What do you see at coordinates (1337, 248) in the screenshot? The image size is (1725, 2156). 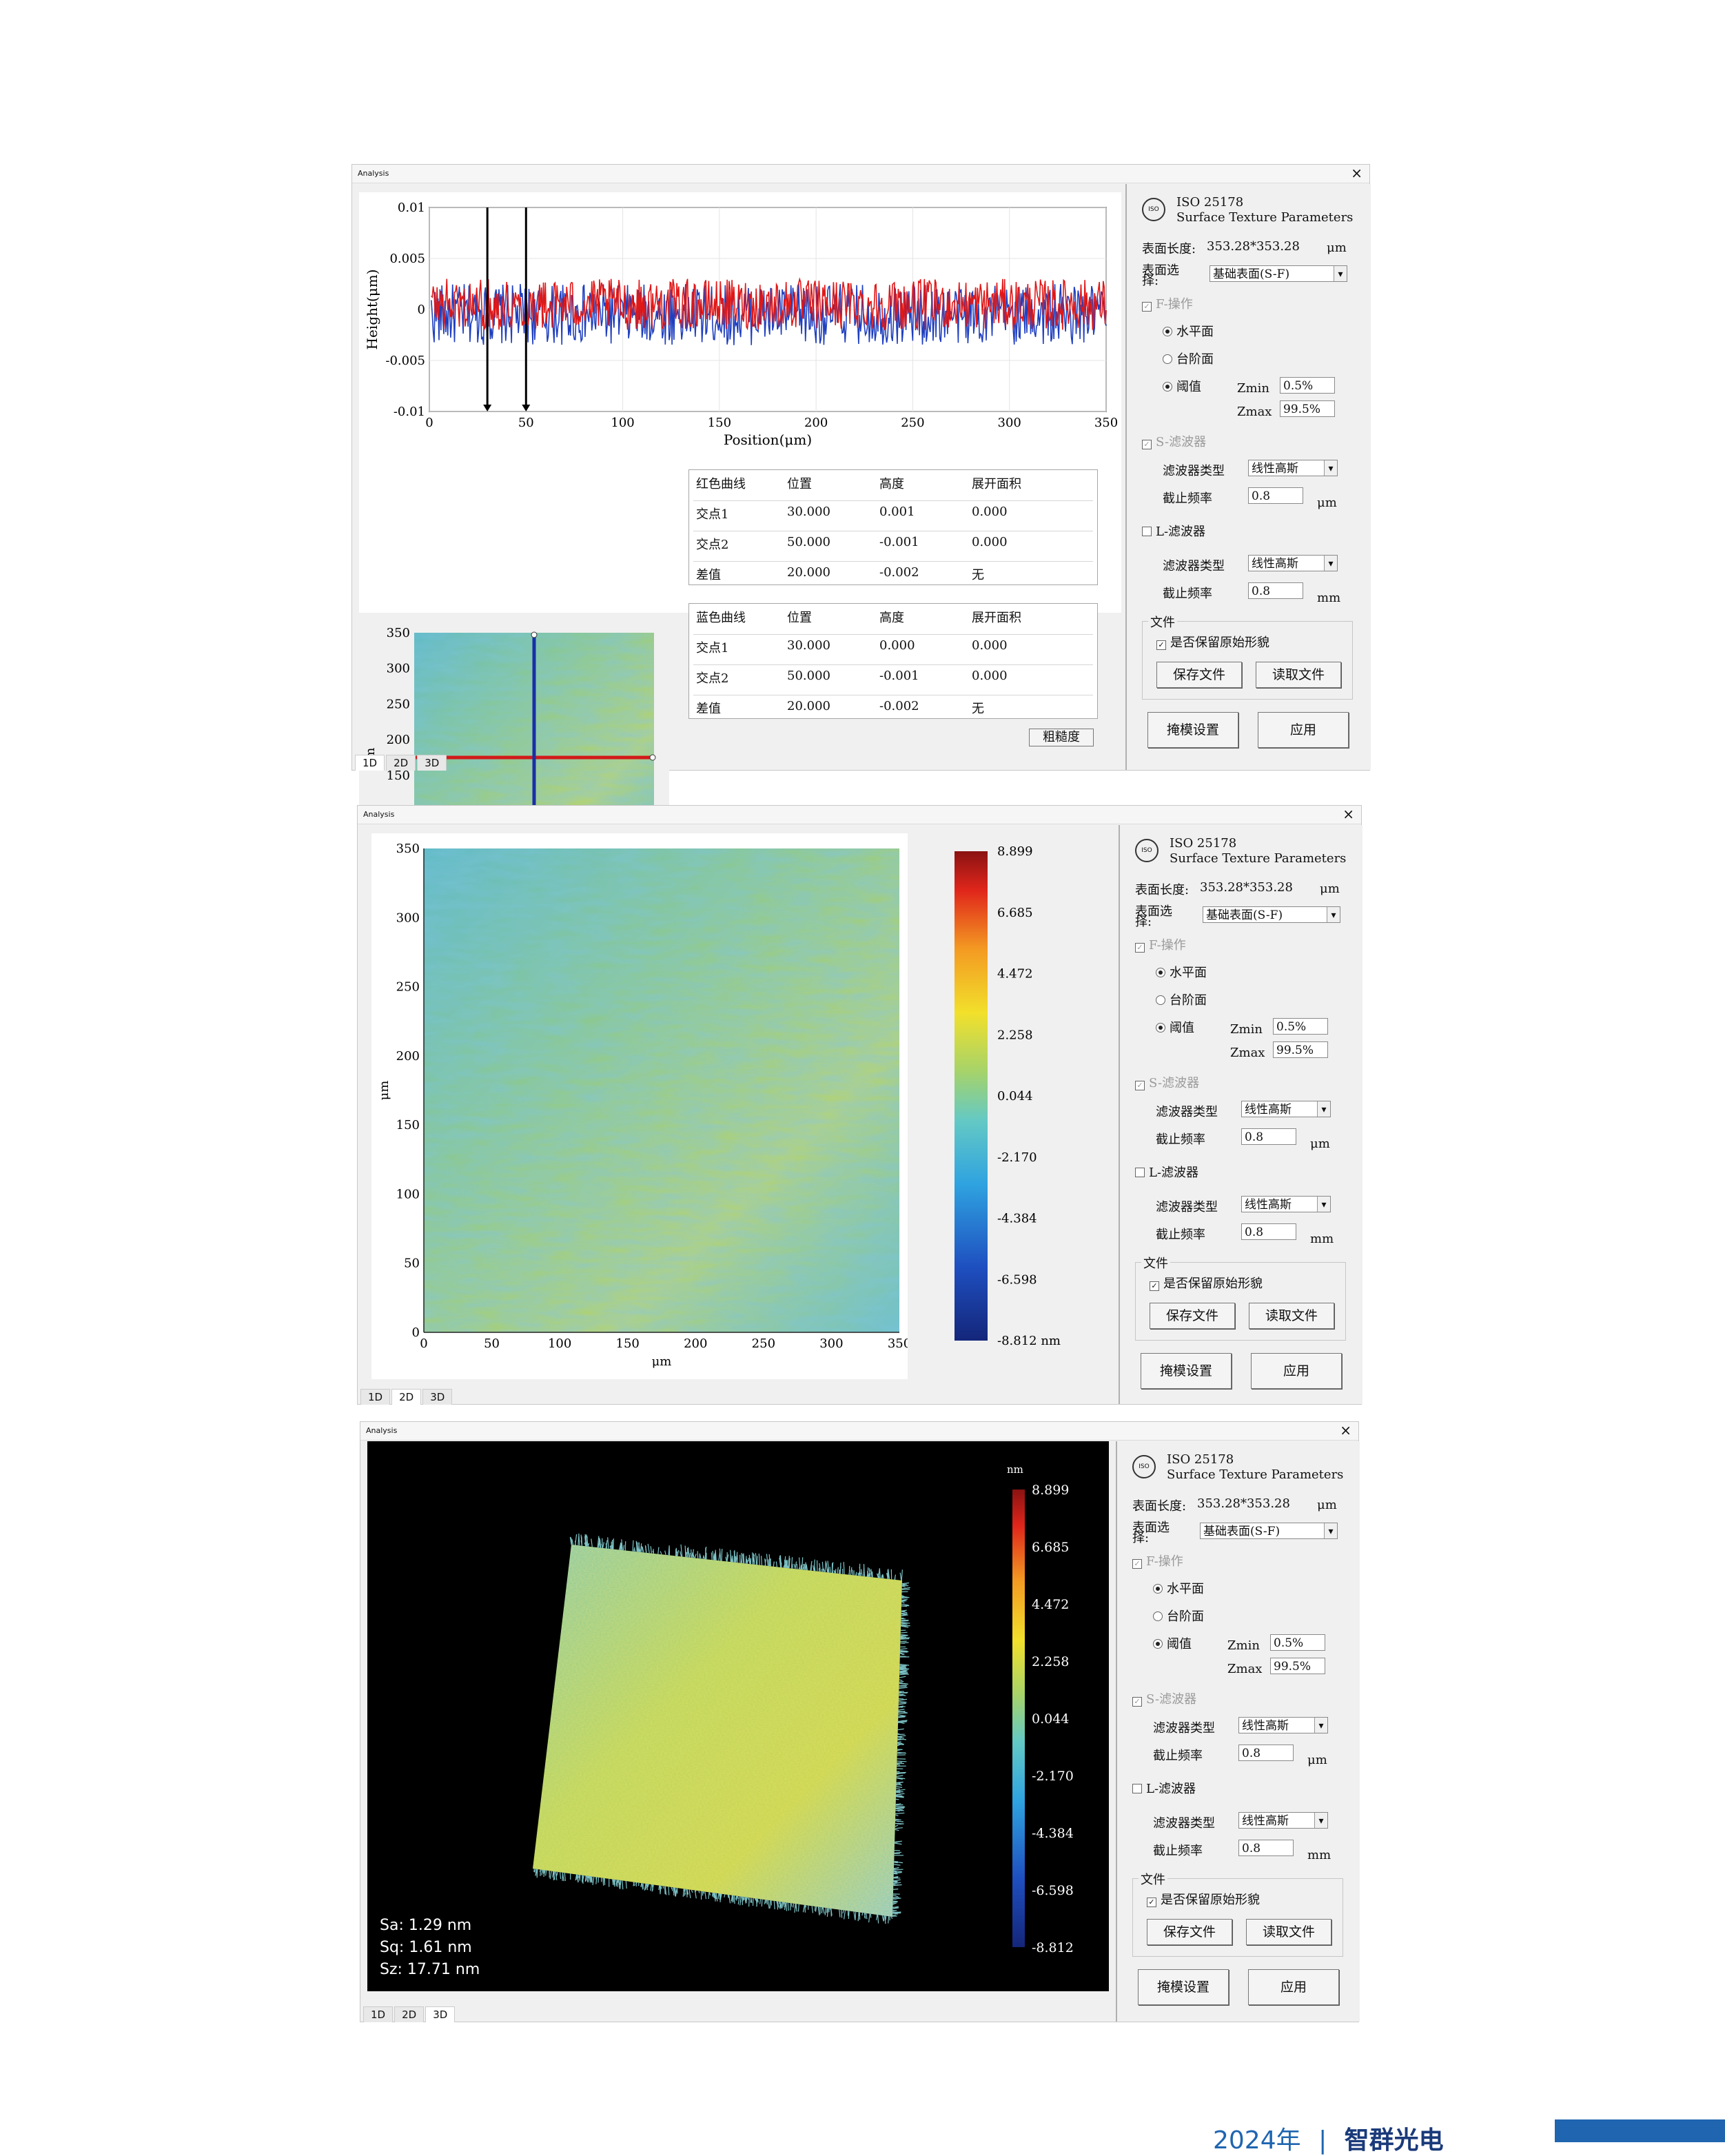 I see `surface-length-unit: μm` at bounding box center [1337, 248].